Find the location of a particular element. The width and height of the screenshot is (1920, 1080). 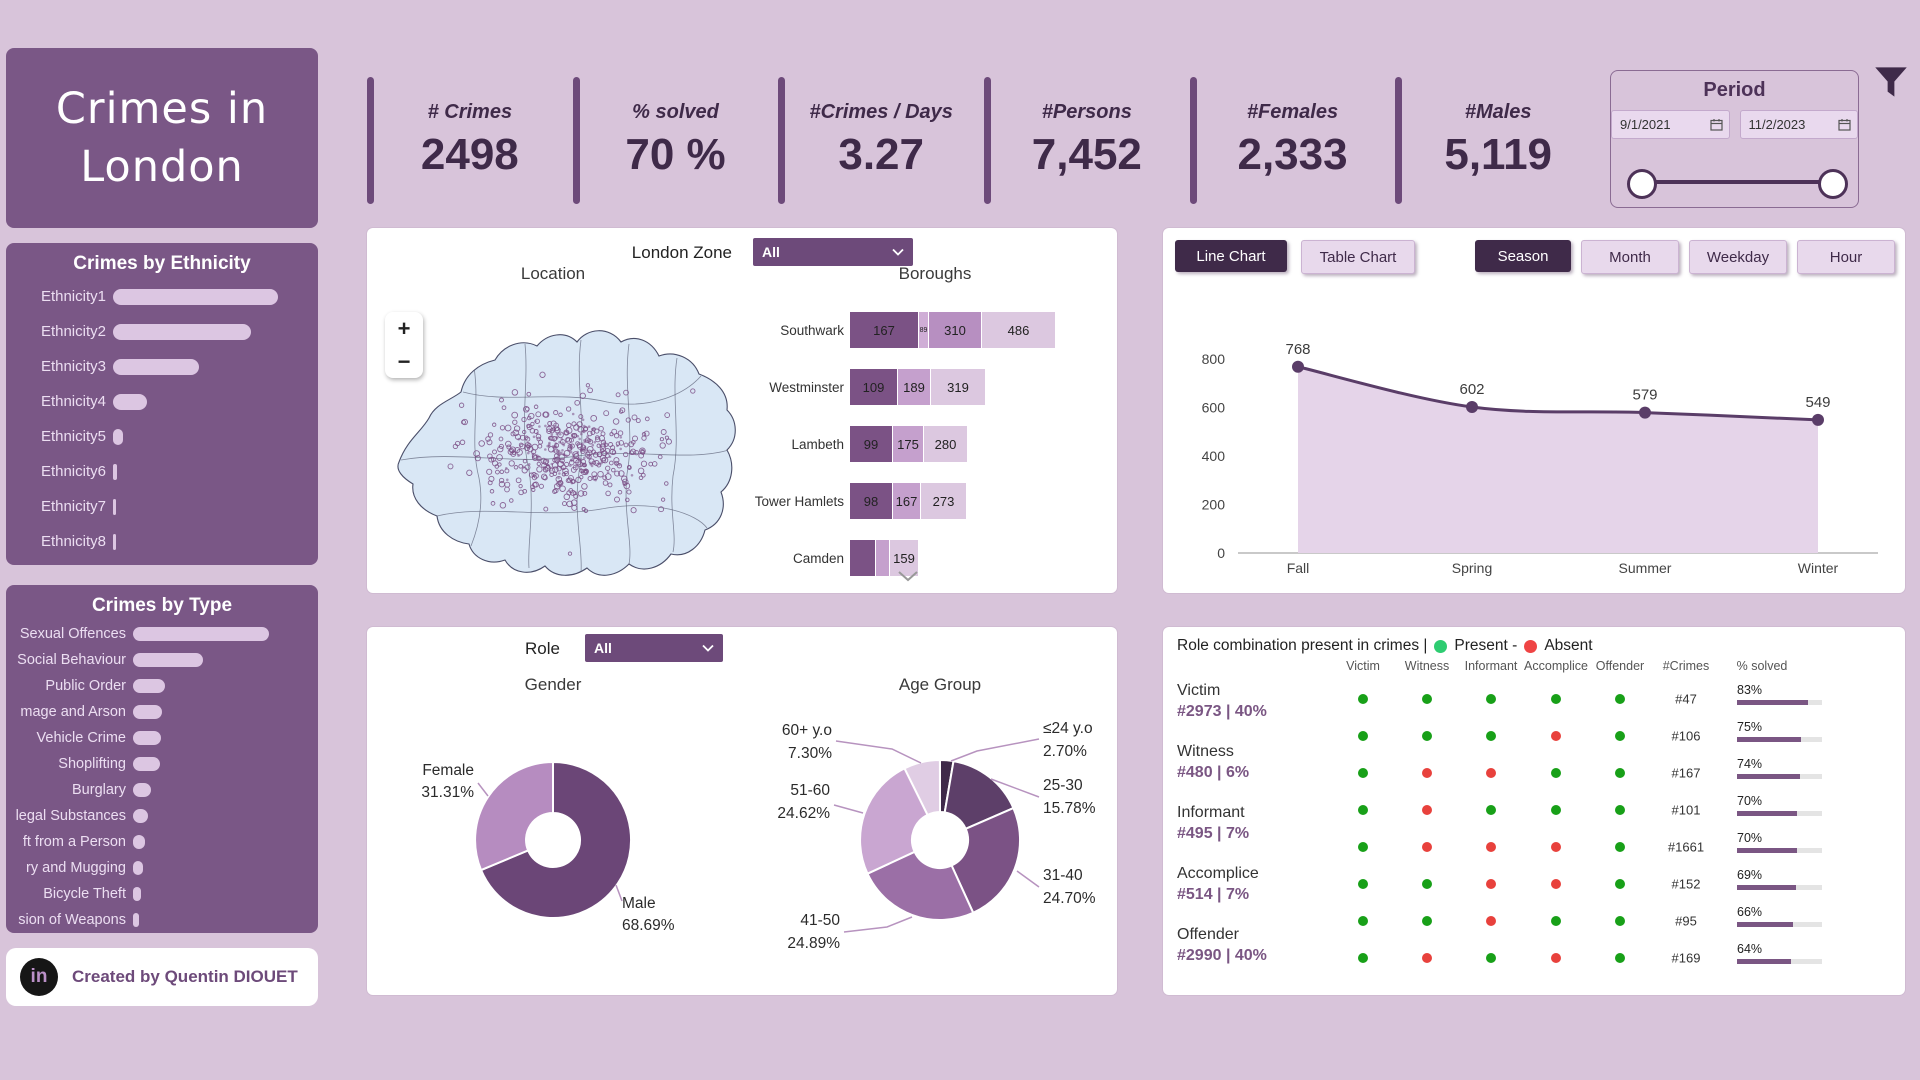

borough-bar-segment: 98 is located at coordinates (871, 501).